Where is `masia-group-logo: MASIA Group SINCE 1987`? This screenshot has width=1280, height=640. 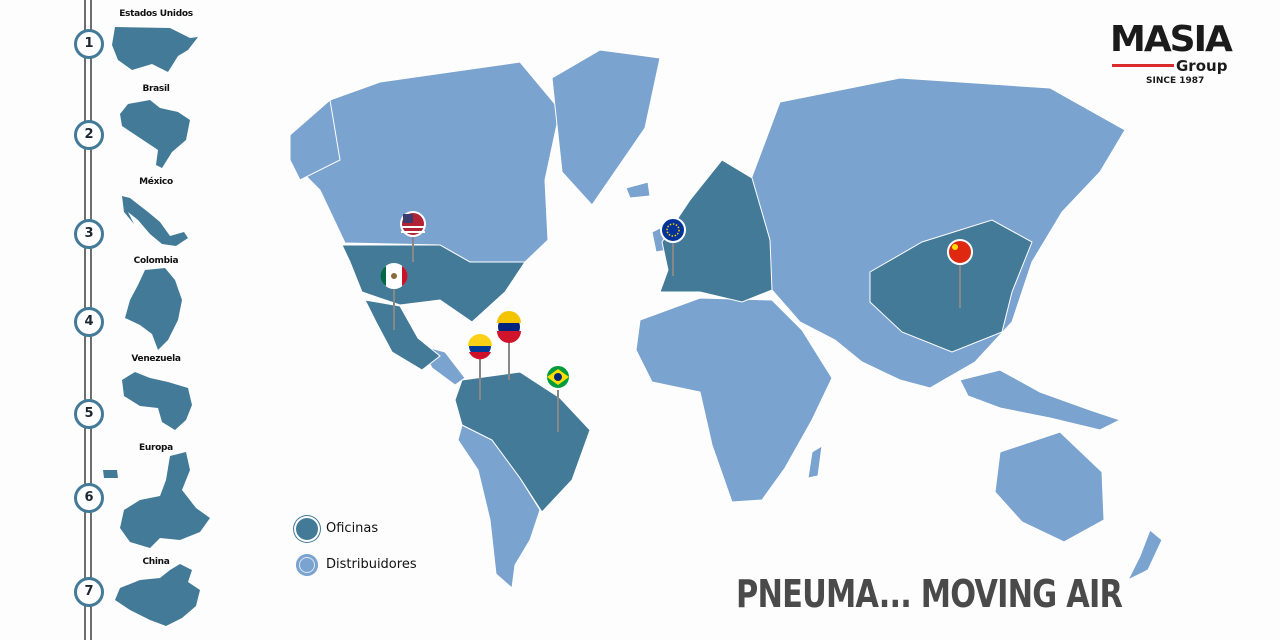 masia-group-logo: MASIA Group SINCE 1987 is located at coordinates (1180, 53).